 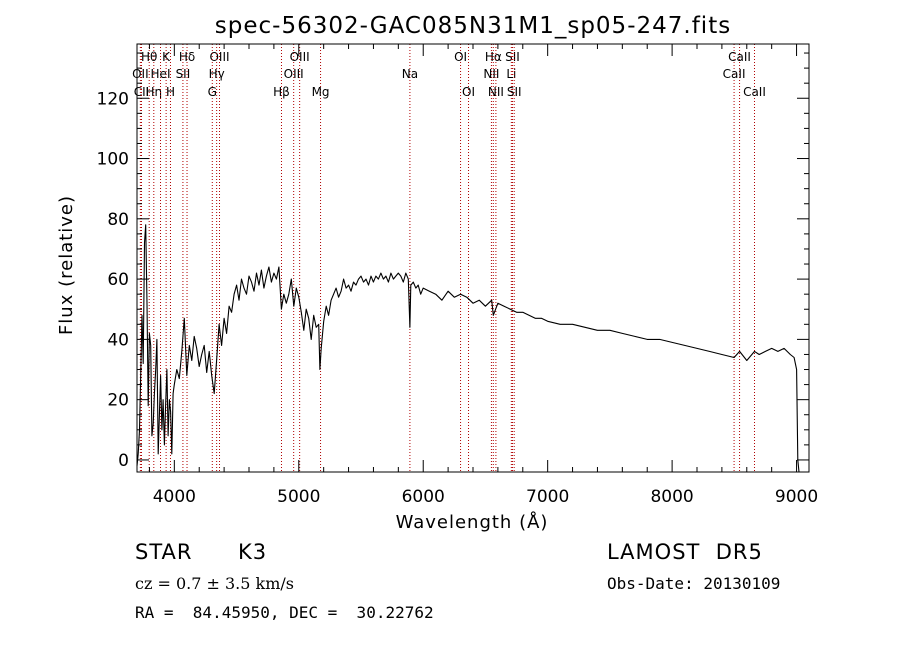 What do you see at coordinates (754, 92) in the screenshot?
I see `line-label-27: CaII` at bounding box center [754, 92].